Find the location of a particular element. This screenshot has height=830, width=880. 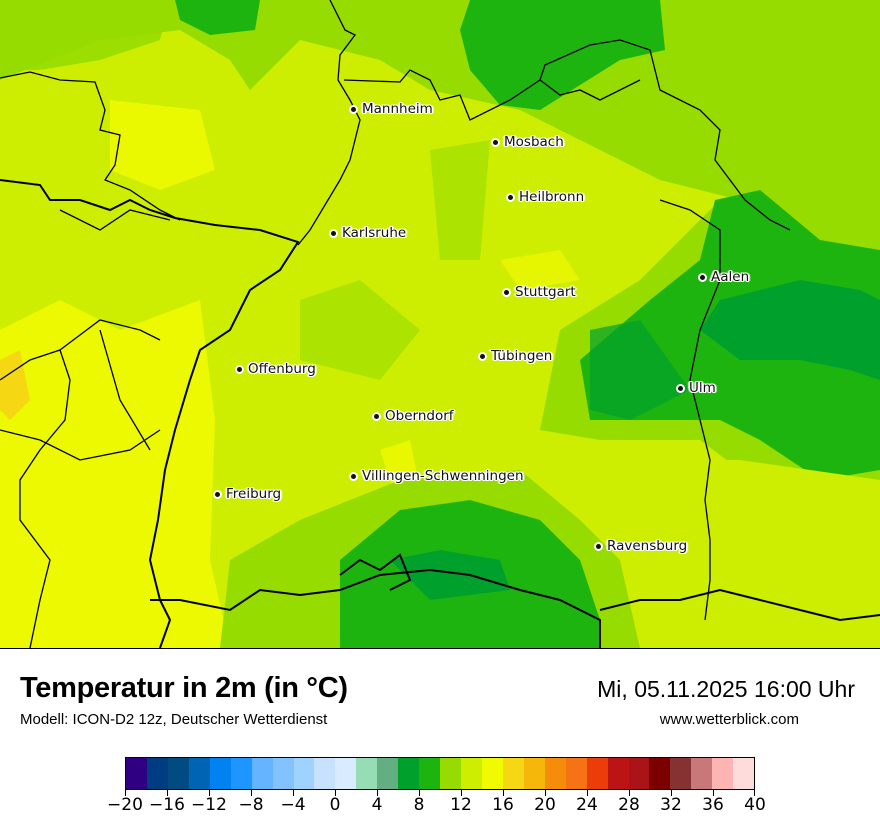

city-name: Aalen is located at coordinates (730, 277).